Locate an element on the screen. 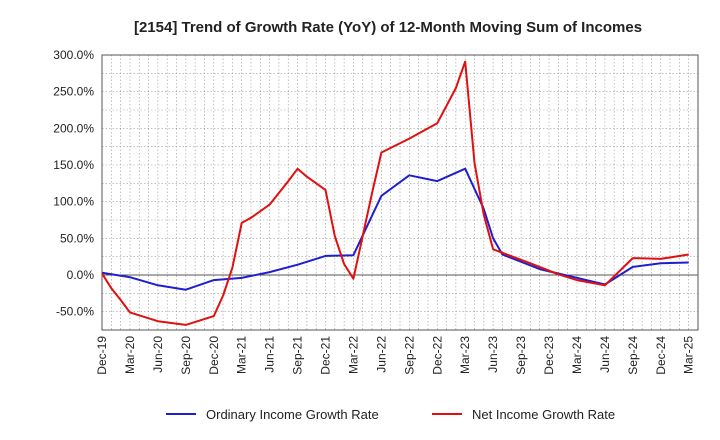 The height and width of the screenshot is (440, 720). x-tick-label: Sep-20 is located at coordinates (186, 355).